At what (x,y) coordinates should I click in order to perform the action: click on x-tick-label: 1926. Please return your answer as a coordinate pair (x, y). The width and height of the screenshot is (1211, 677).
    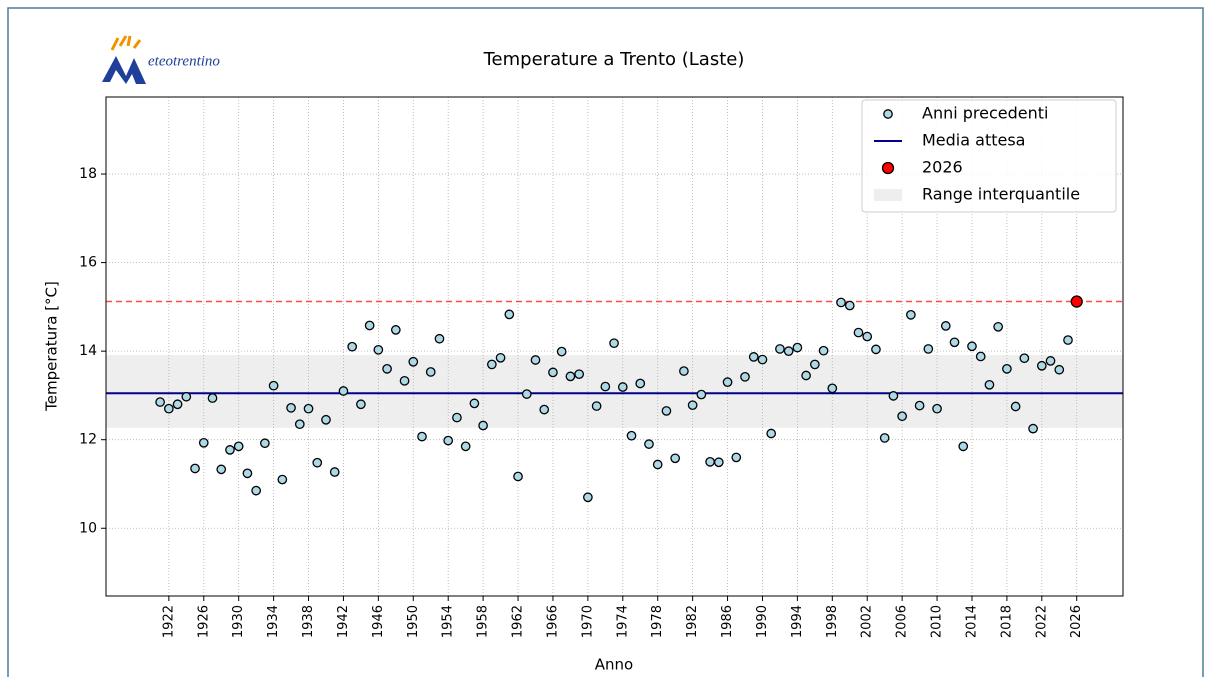
    Looking at the image, I should click on (203, 621).